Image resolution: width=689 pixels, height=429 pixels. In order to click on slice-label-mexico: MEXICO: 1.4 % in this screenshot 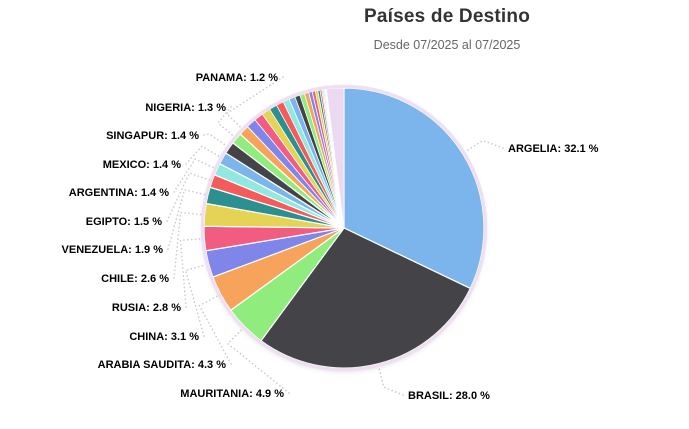, I will do `click(142, 165)`.